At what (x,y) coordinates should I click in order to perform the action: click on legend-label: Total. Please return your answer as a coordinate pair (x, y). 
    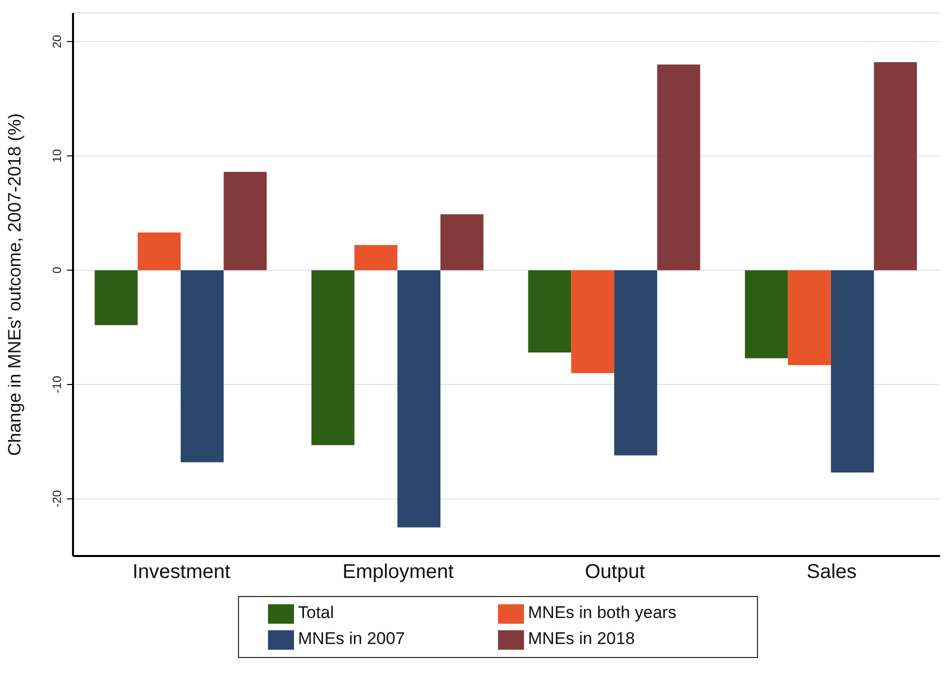
    Looking at the image, I should click on (316, 613).